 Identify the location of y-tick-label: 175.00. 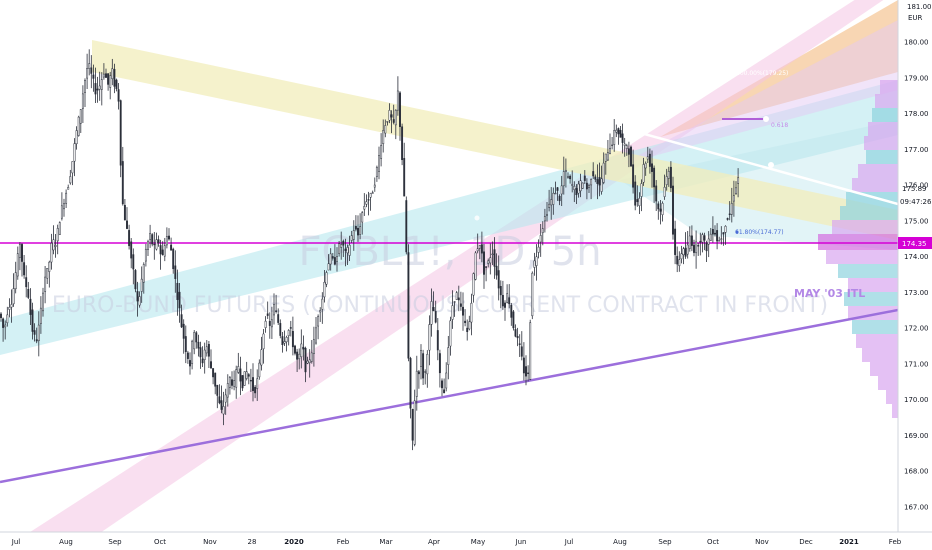
(916, 221).